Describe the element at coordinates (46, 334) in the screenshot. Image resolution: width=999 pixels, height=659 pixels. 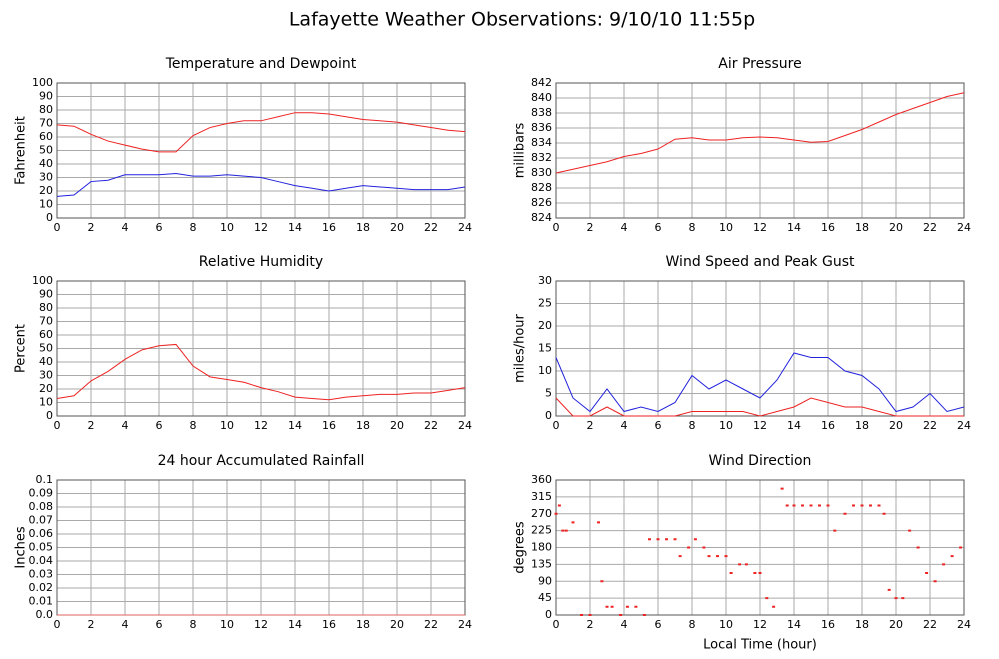
I see `y-tick-label: 60` at that location.